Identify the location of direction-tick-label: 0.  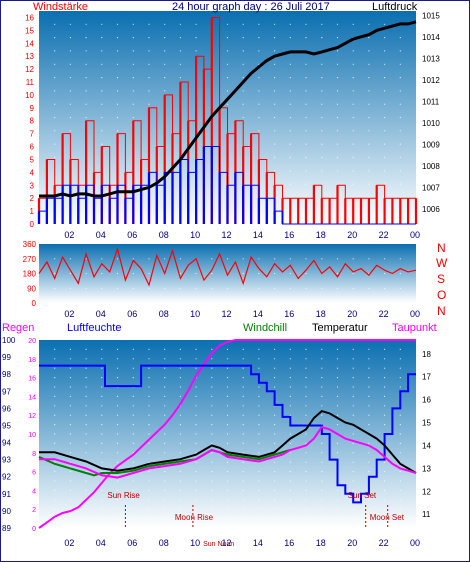
(34, 303).